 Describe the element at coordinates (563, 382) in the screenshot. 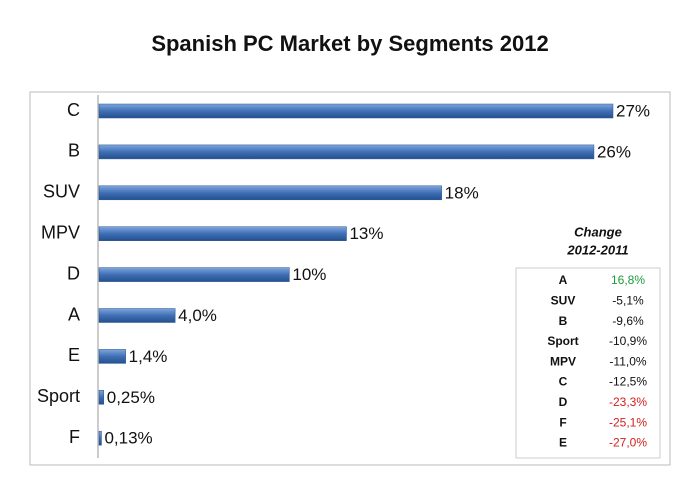

I see `table-segment: C` at that location.